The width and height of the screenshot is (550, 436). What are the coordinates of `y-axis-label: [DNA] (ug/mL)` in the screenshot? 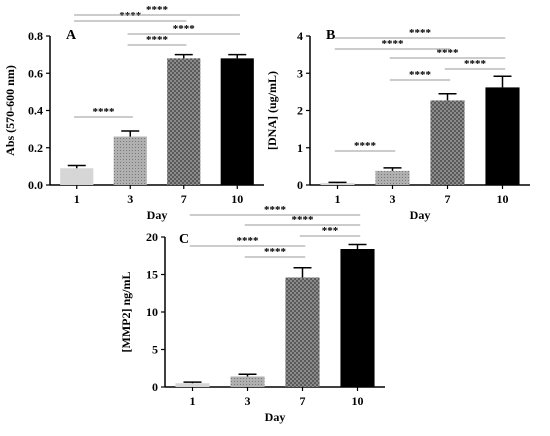 It's located at (272, 110).